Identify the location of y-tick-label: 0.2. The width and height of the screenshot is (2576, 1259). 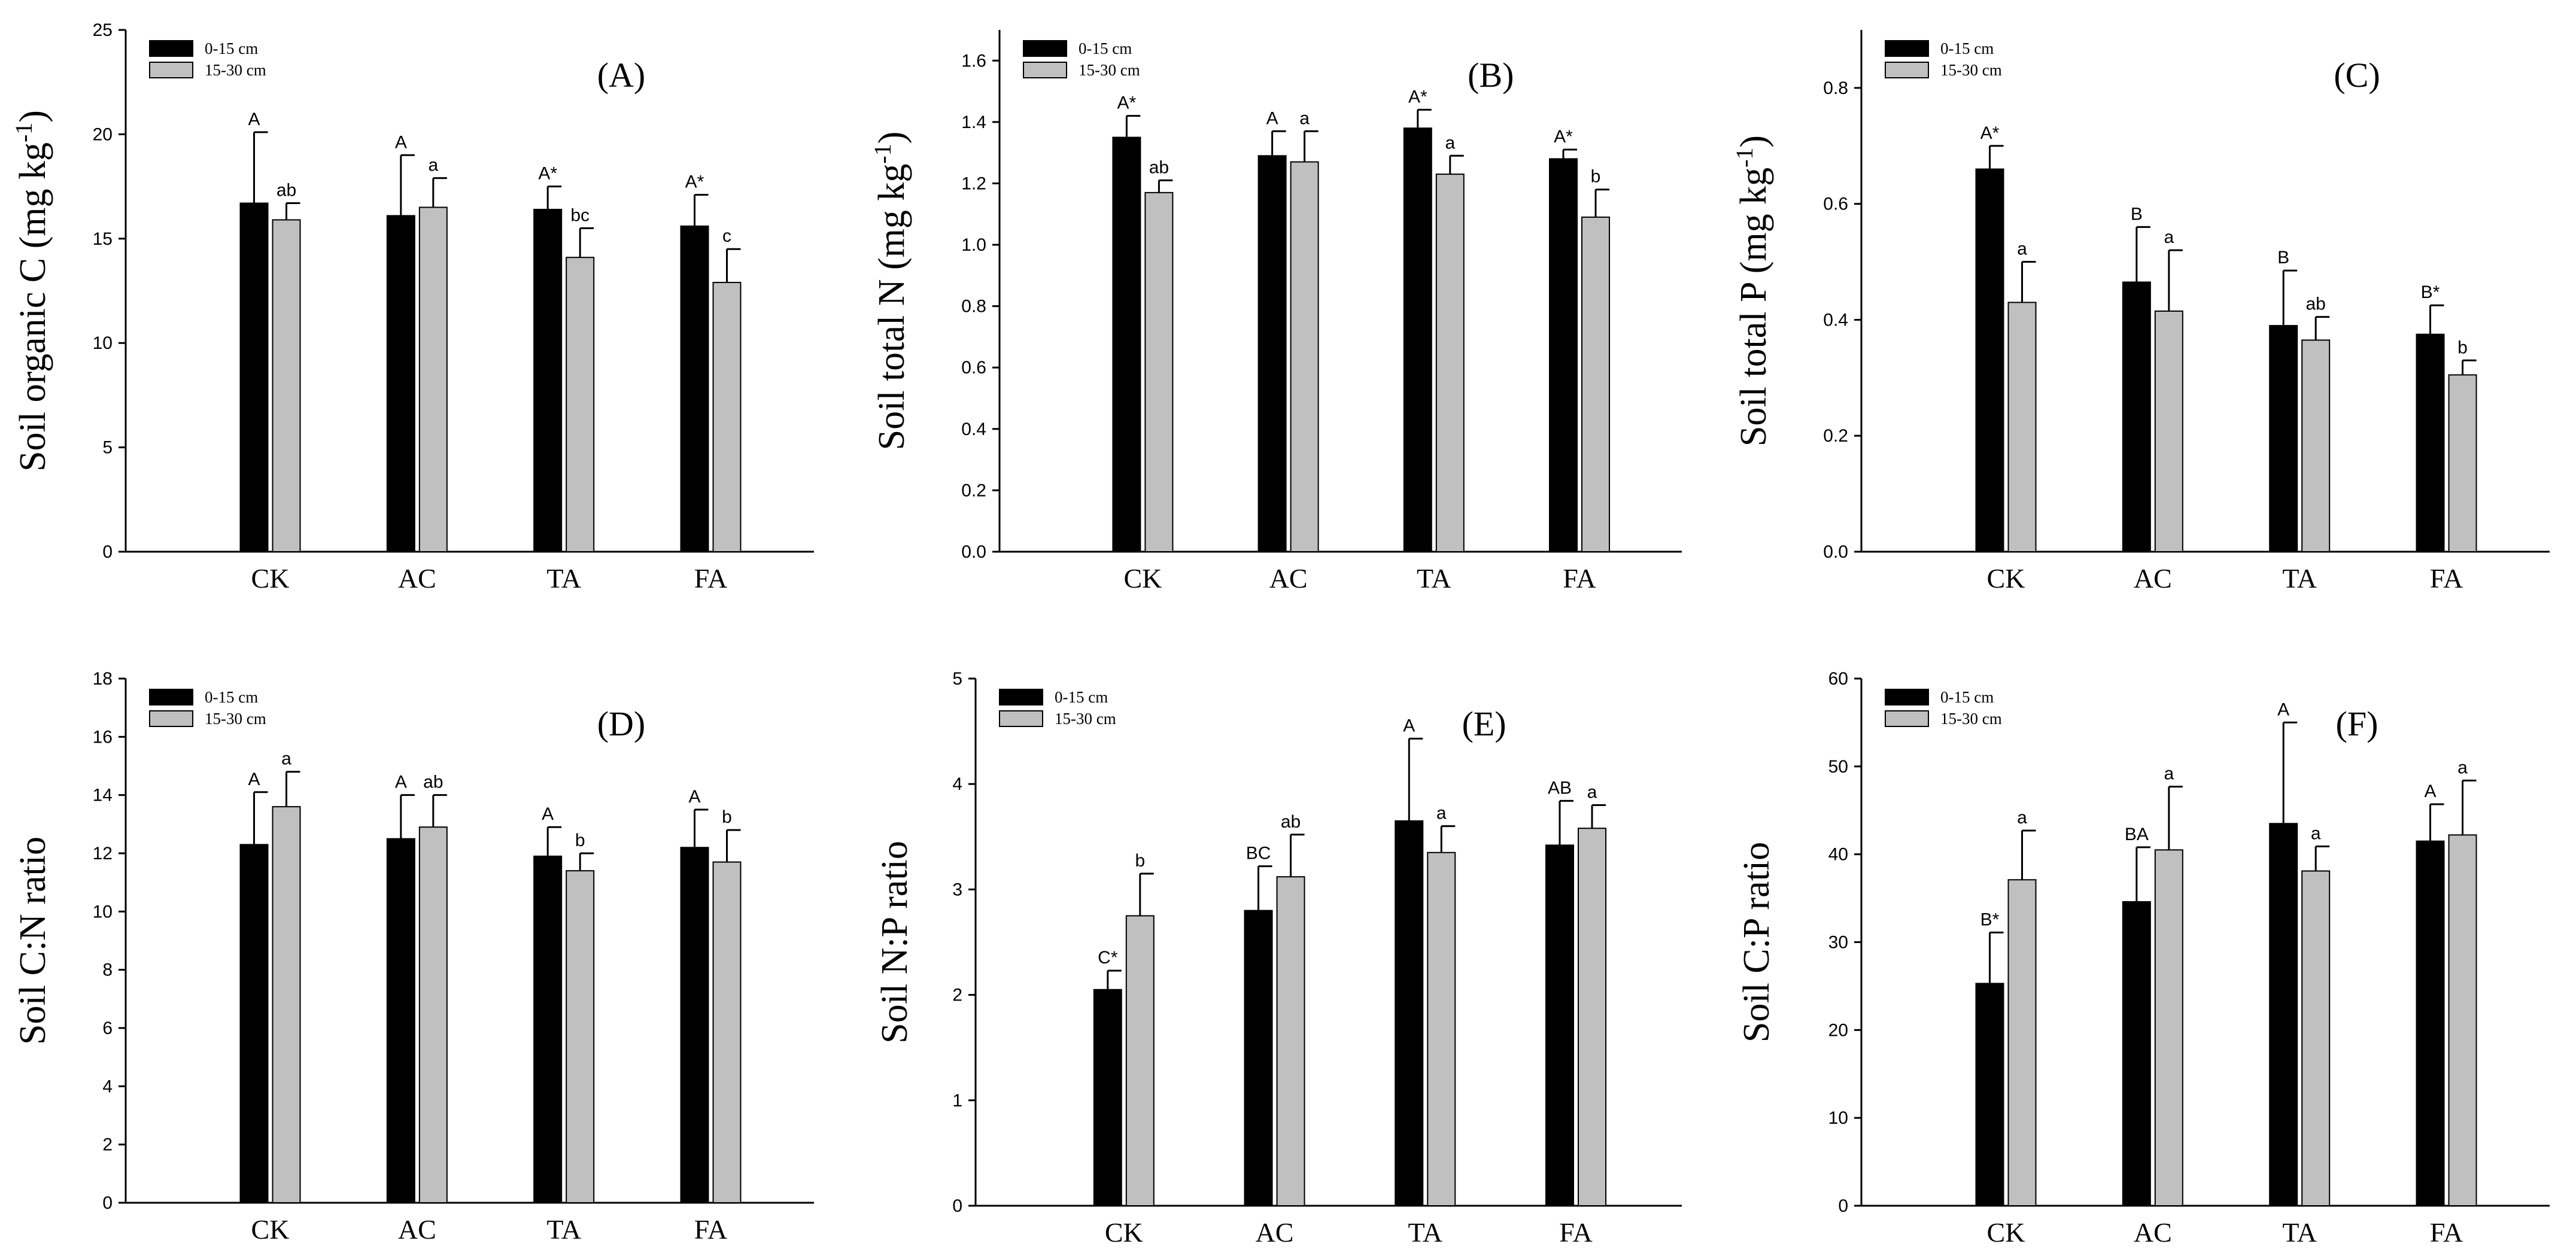
(974, 490).